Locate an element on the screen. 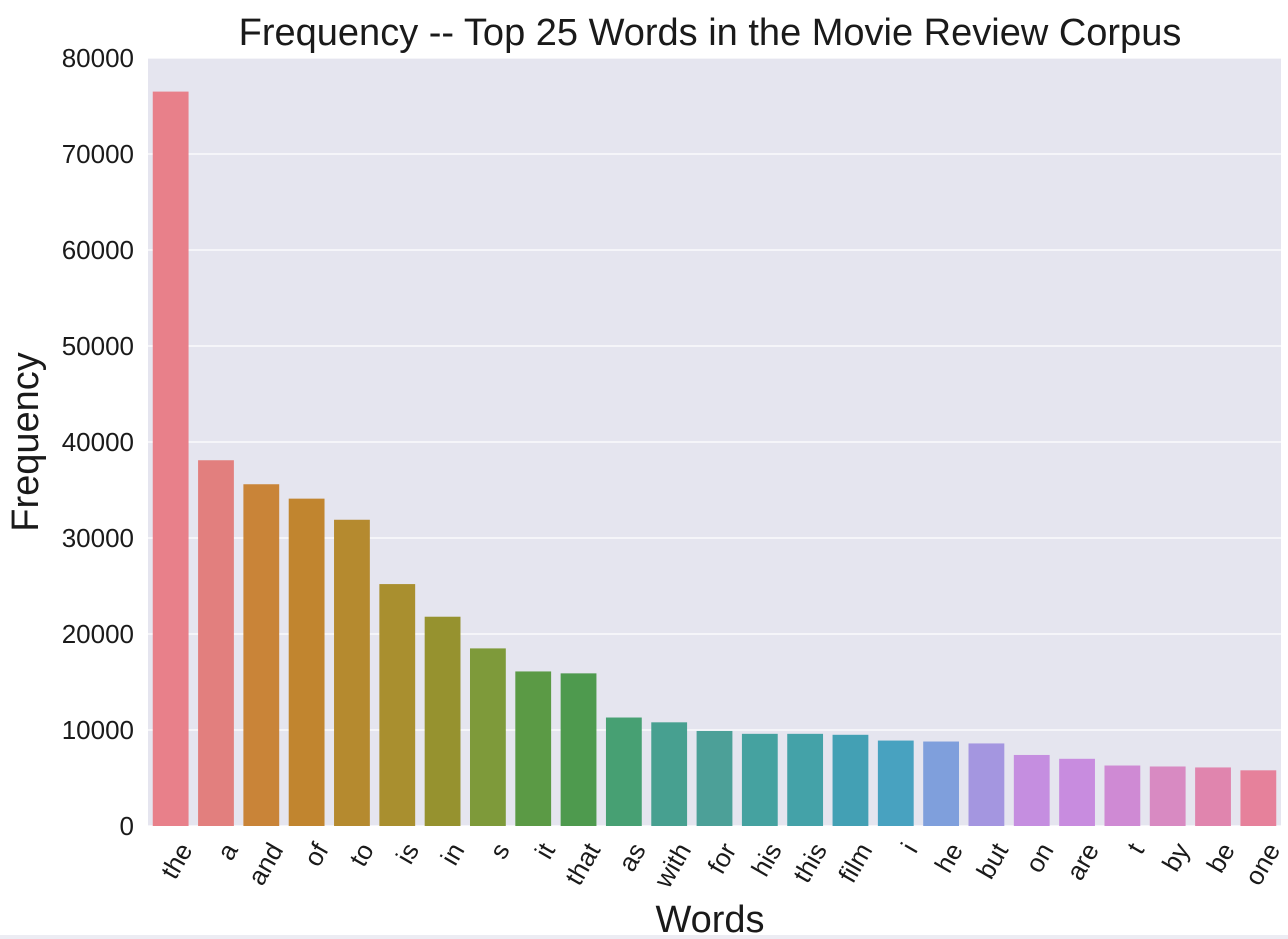 Image resolution: width=1288 pixels, height=939 pixels. x-tick-label: be is located at coordinates (1220, 858).